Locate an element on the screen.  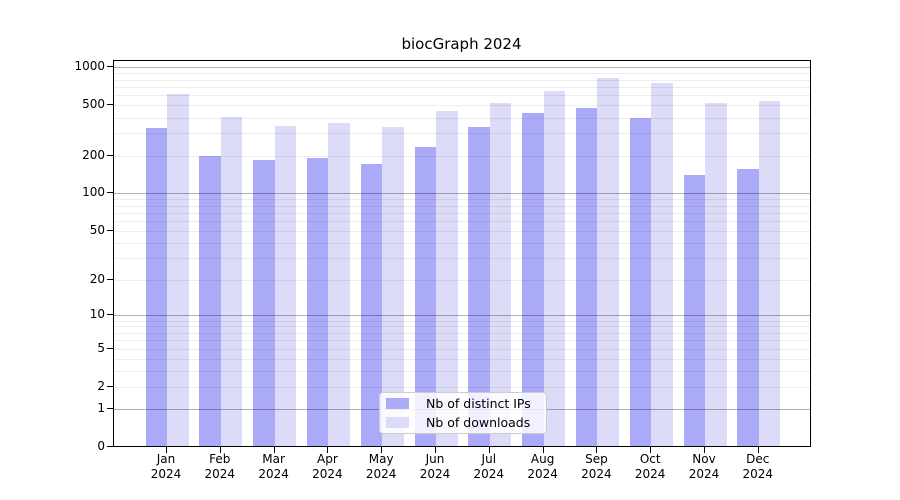
x-tick-label: Sep 2024 is located at coordinates (596, 467).